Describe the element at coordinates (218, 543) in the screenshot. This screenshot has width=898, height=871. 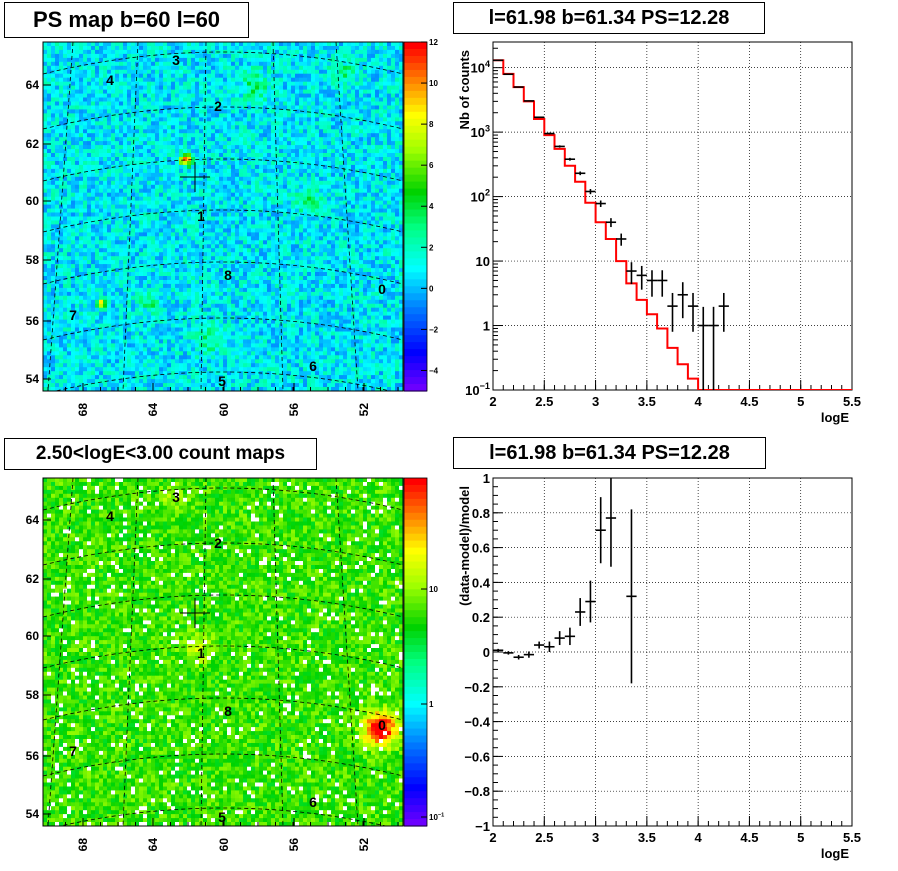
I see `source-label-2: 2` at that location.